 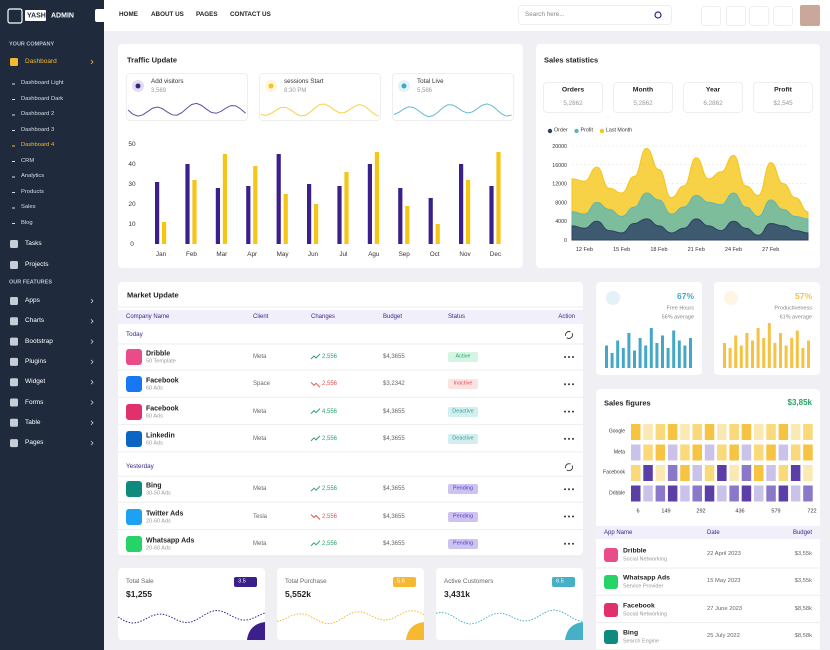 What do you see at coordinates (148, 317) in the screenshot?
I see `column-header: Company Name` at bounding box center [148, 317].